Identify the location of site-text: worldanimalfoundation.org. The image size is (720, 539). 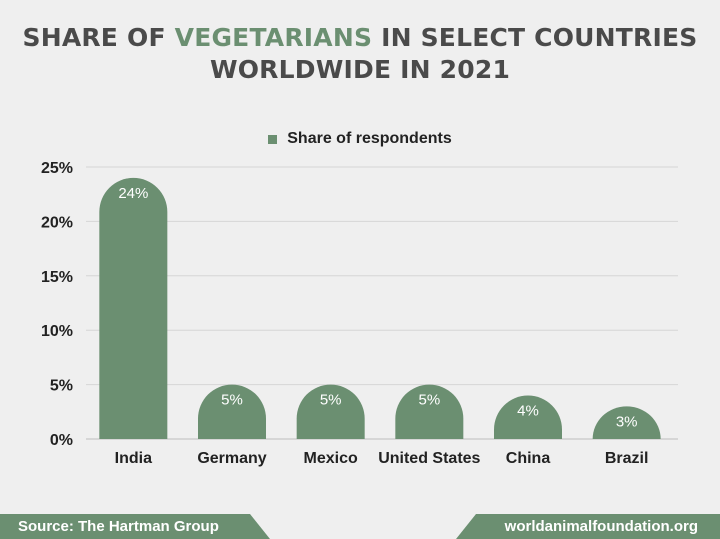
(601, 526).